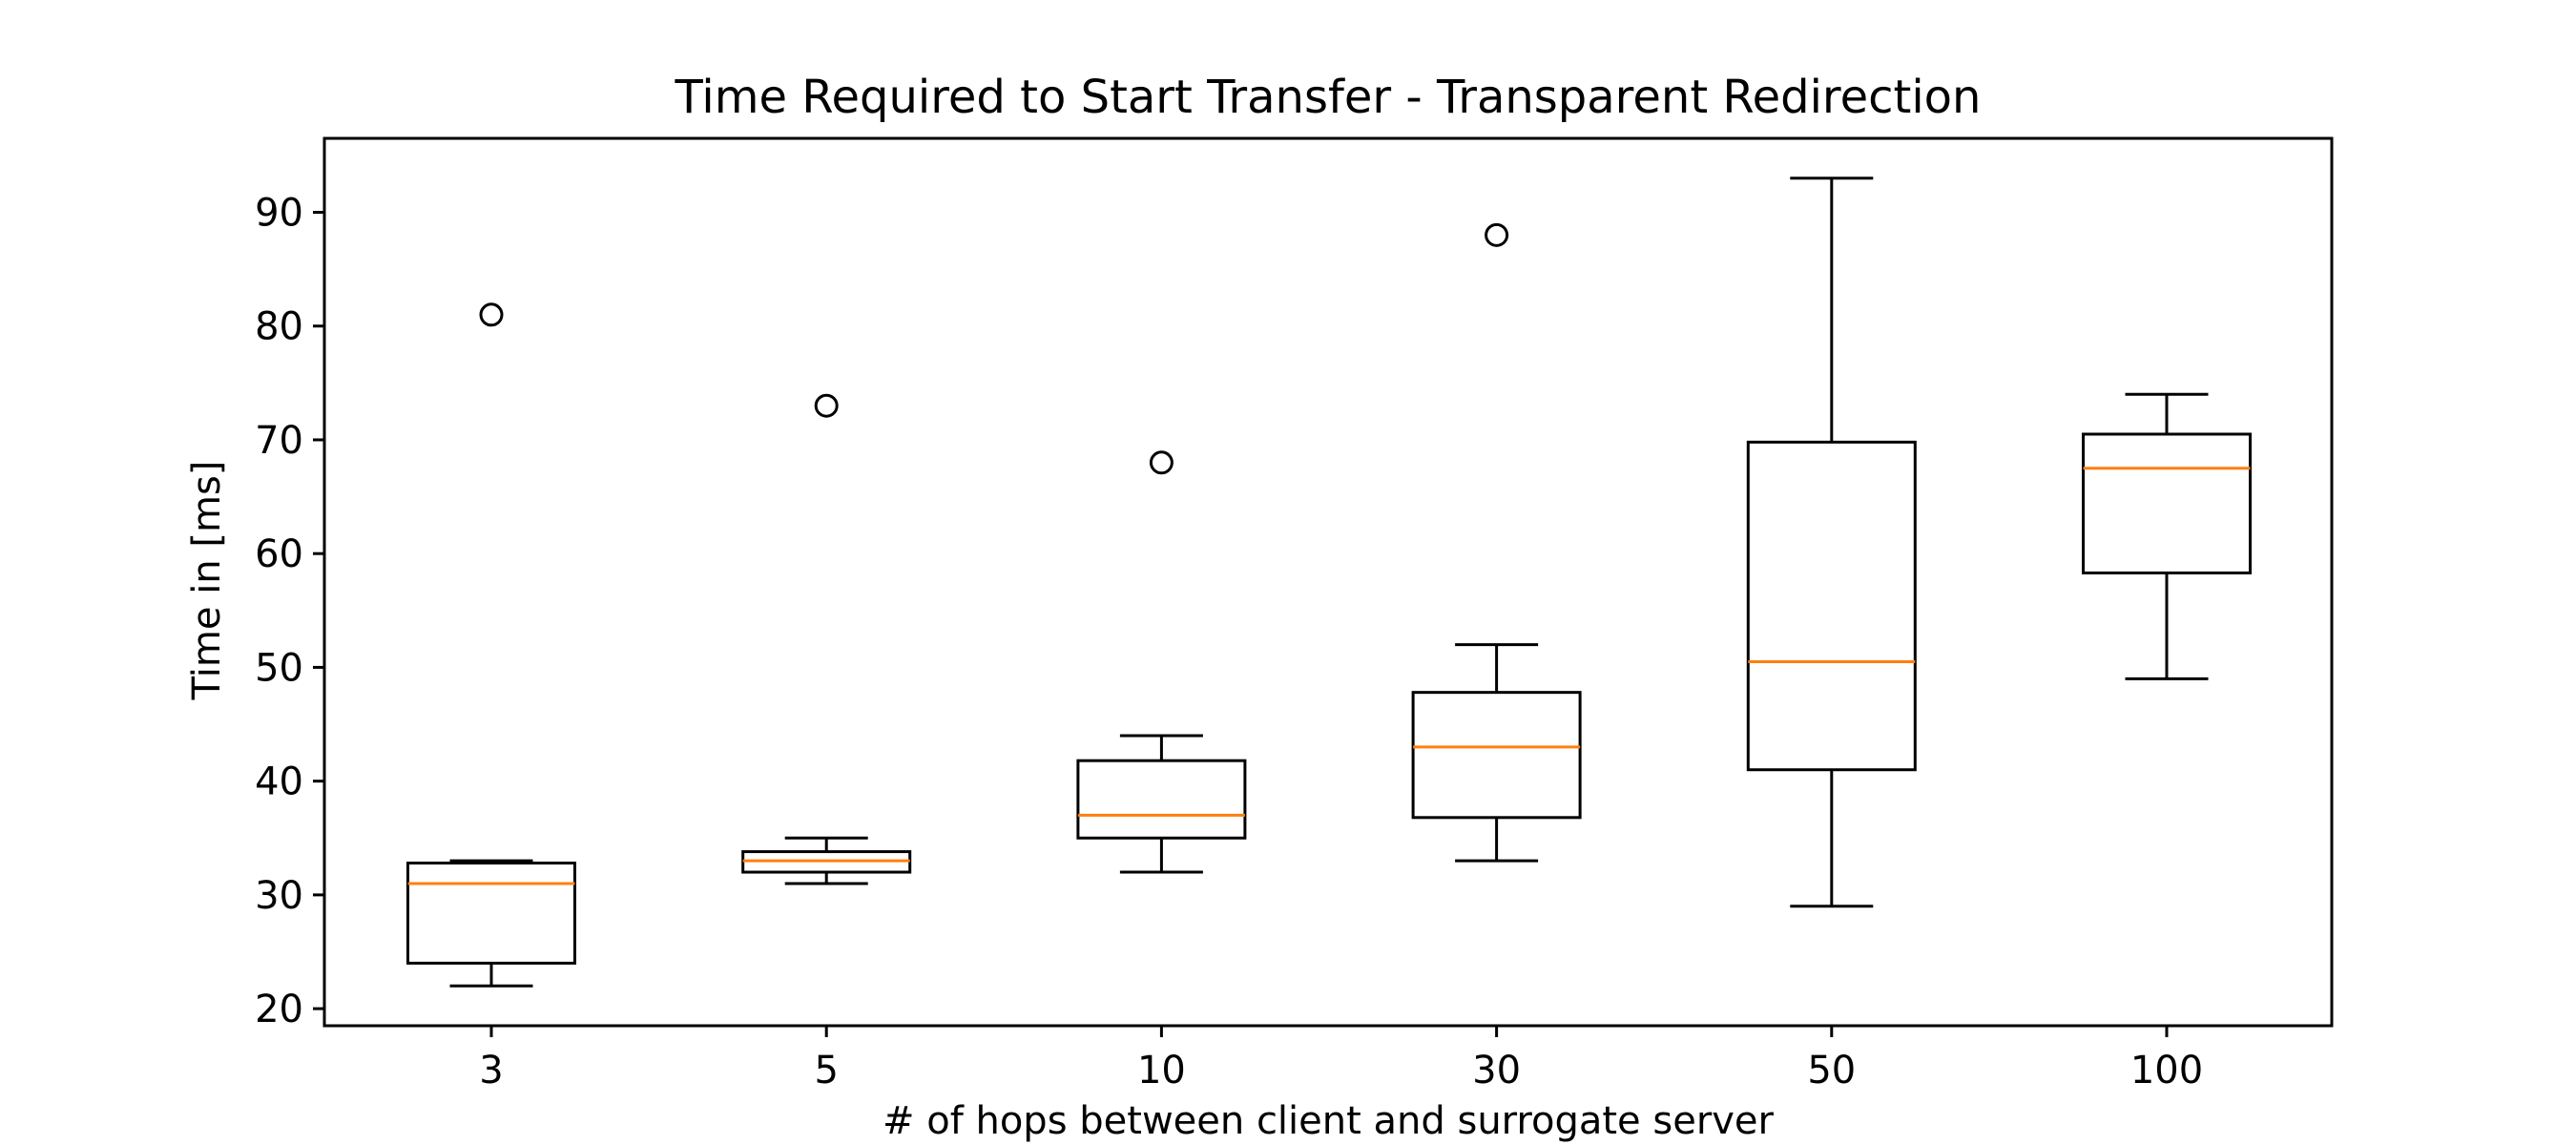  What do you see at coordinates (207, 581) in the screenshot?
I see `y-axis-label: Time in [ms]` at bounding box center [207, 581].